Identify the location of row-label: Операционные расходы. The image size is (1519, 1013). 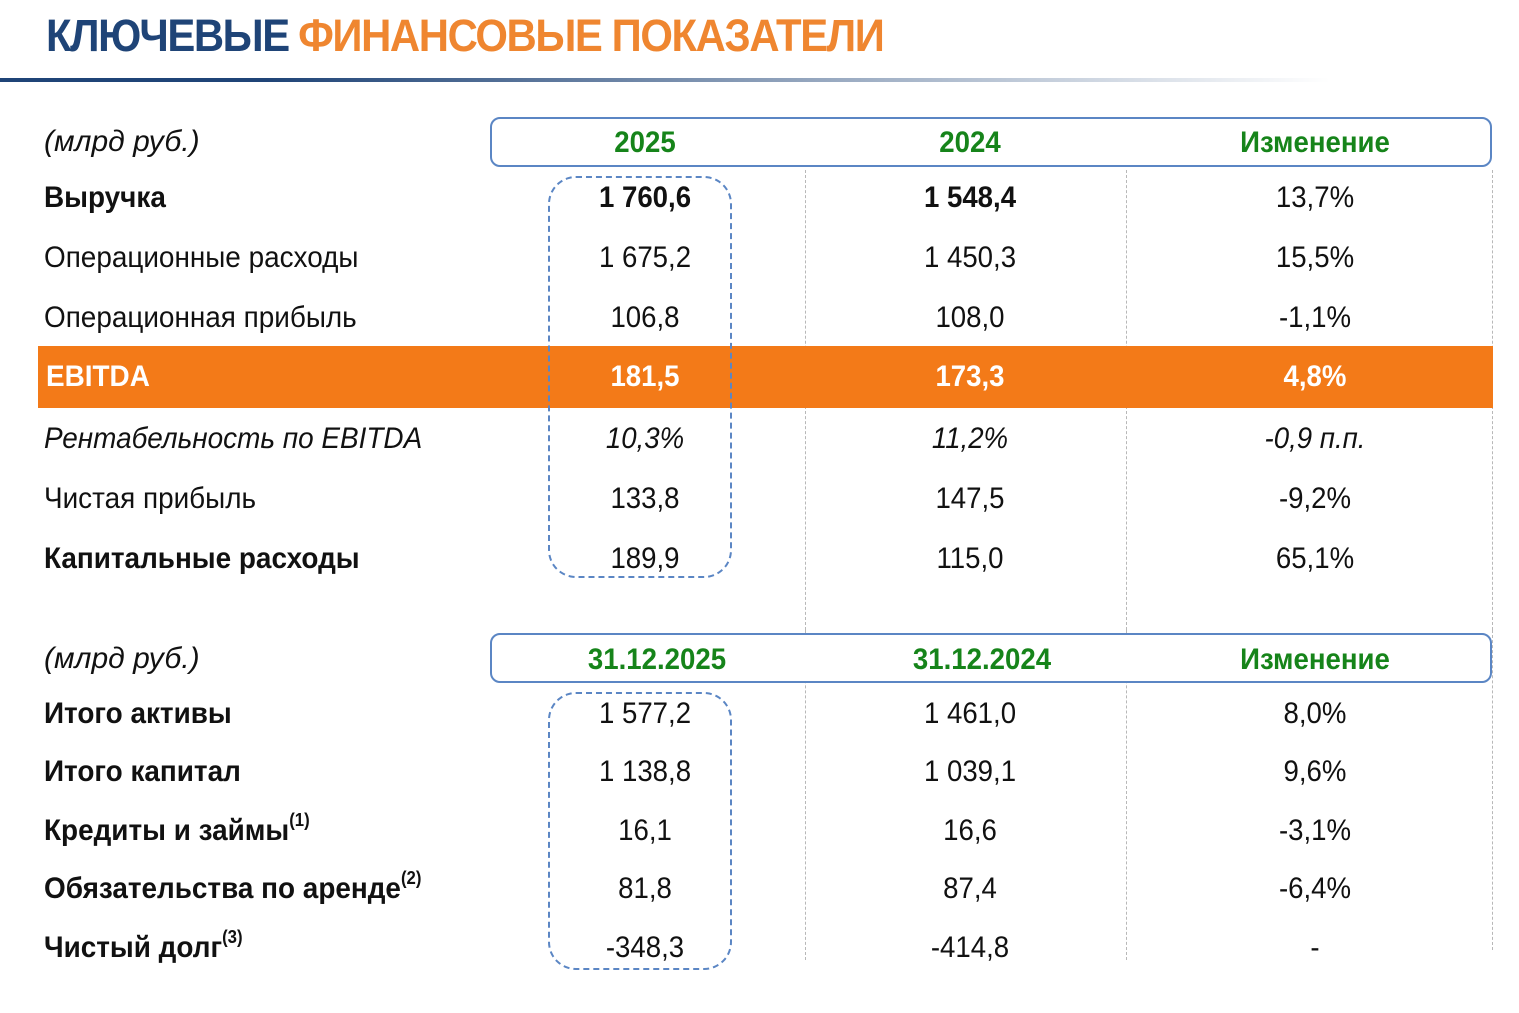
(201, 257).